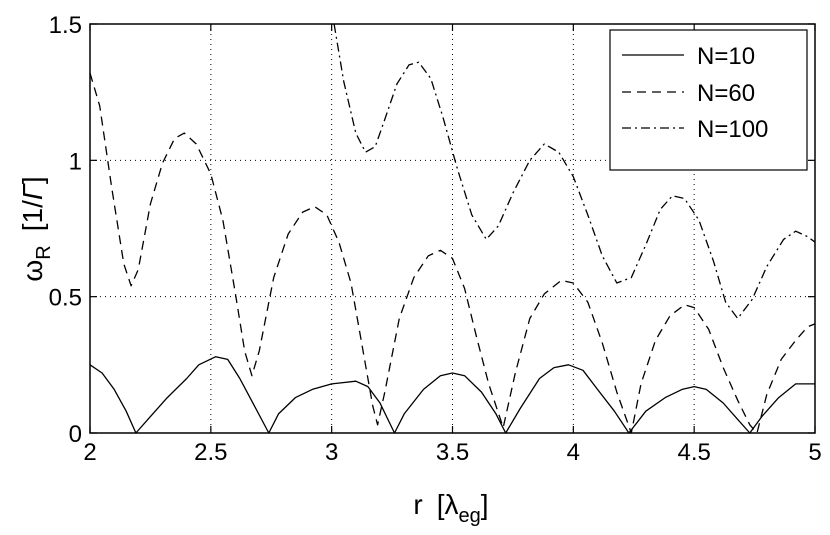 Image resolution: width=830 pixels, height=535 pixels. I want to click on y-tick-label: 0, so click(75, 434).